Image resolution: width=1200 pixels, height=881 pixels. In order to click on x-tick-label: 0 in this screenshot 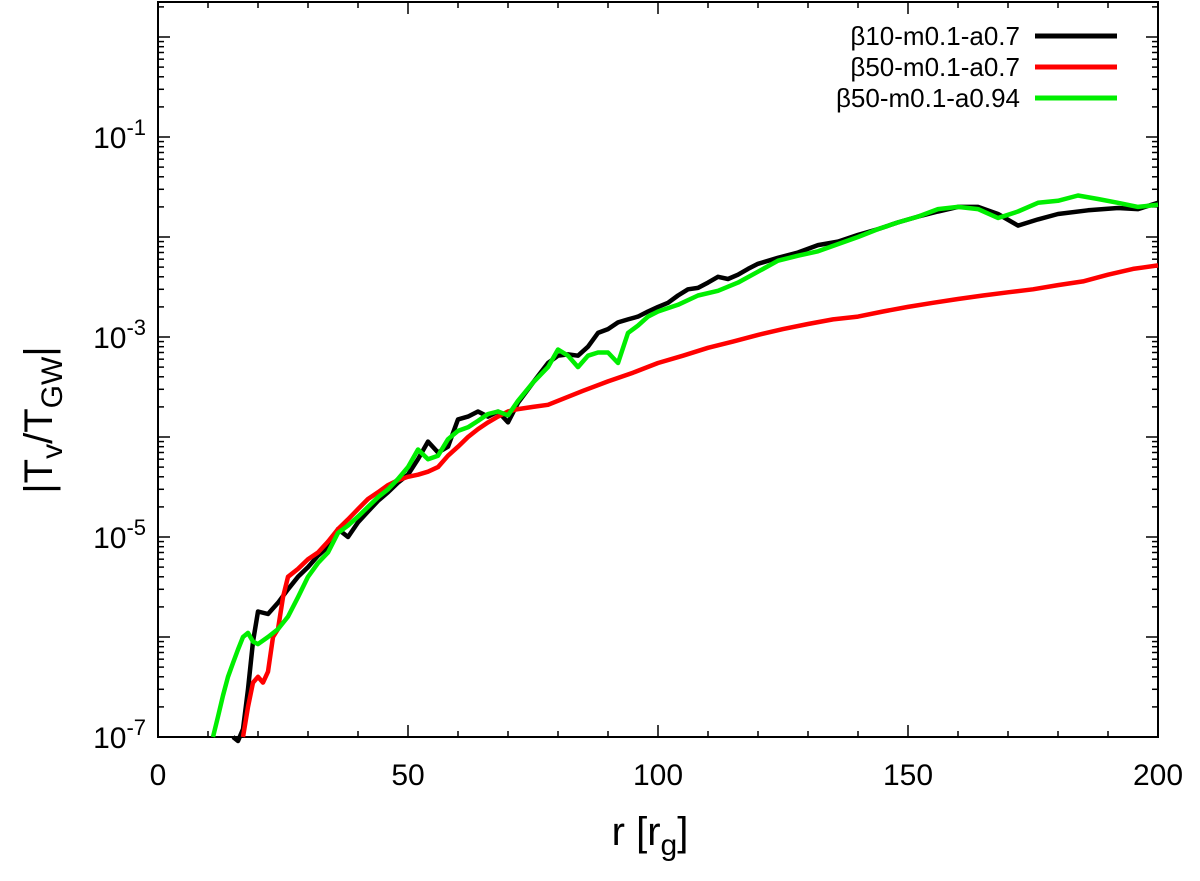, I will do `click(158, 775)`.